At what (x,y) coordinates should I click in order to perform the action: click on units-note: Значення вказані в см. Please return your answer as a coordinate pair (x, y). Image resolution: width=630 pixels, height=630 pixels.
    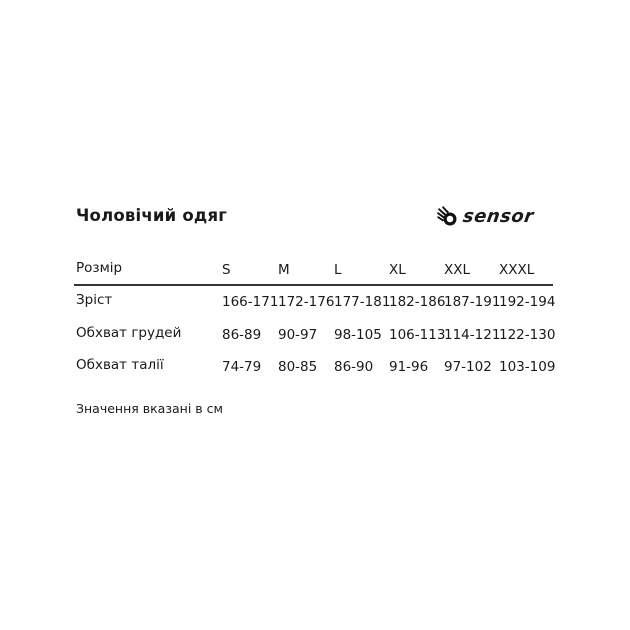
    Looking at the image, I should click on (149, 408).